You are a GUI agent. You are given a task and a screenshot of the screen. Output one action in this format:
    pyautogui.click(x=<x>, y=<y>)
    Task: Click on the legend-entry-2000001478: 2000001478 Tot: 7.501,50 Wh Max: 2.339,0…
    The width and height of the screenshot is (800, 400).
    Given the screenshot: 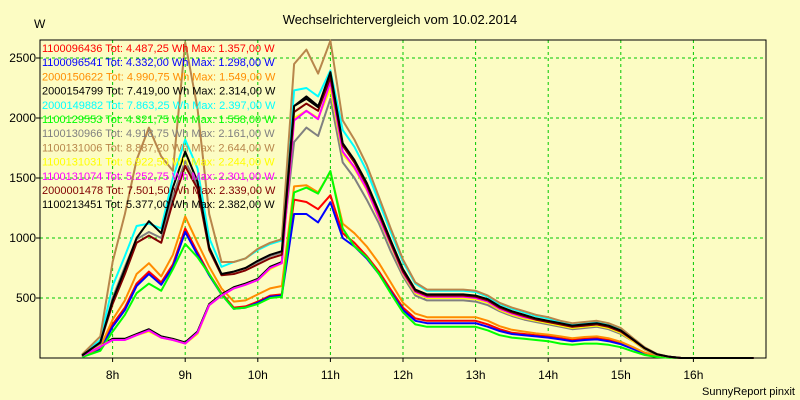 What is the action you would take?
    pyautogui.click(x=159, y=191)
    